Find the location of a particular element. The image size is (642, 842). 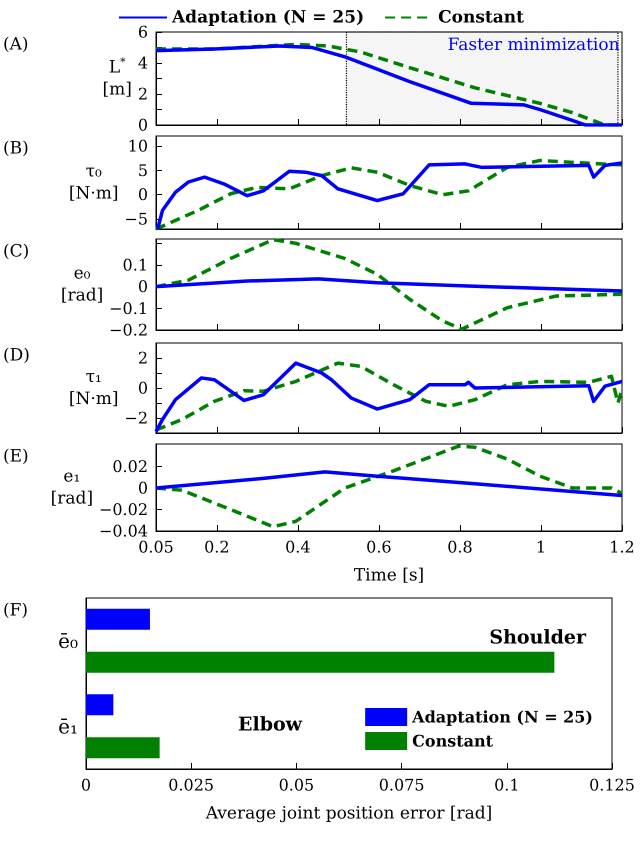

y-tick-label: −0.02 is located at coordinates (123, 510).